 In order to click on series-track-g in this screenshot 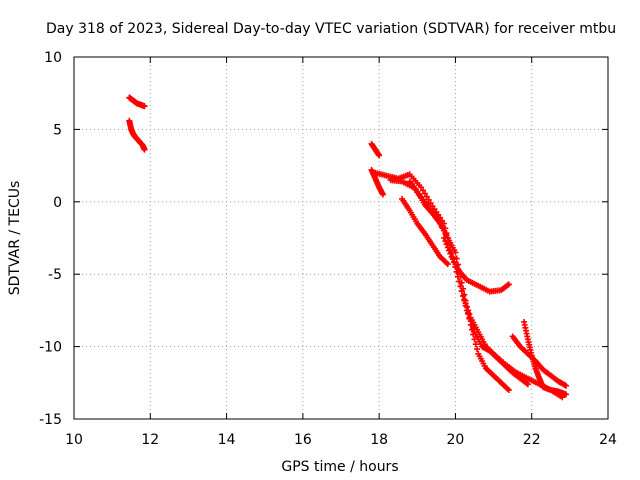, I will do `click(459, 286)`.